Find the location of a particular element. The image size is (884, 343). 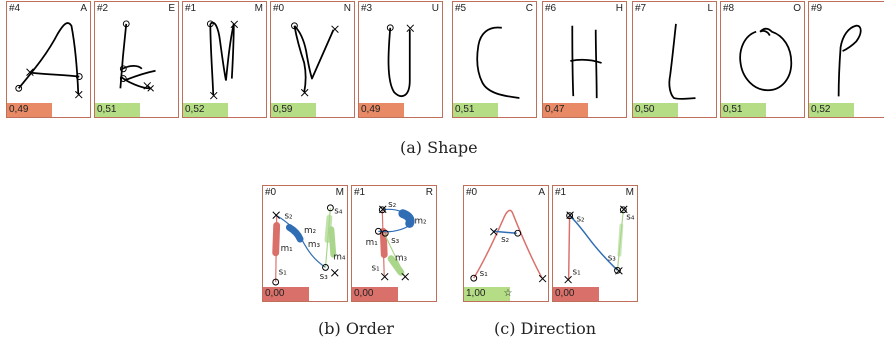

score-bar: 0,50 is located at coordinates (655, 110).